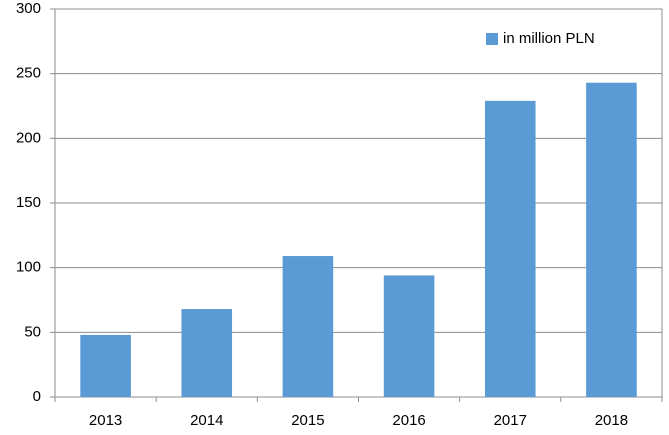 This screenshot has height=435, width=669. I want to click on y-tick-label: 100, so click(28, 267).